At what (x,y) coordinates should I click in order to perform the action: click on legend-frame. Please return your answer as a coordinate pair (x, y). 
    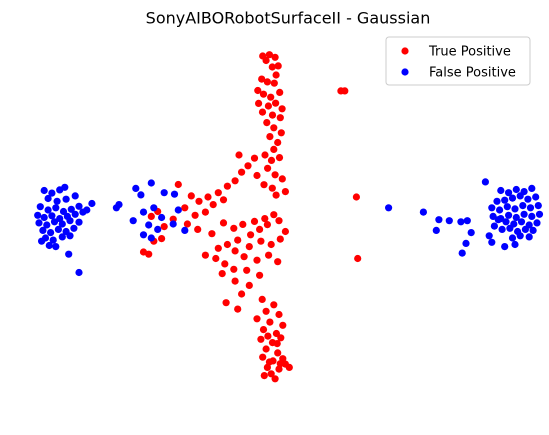
    Looking at the image, I should click on (458, 61).